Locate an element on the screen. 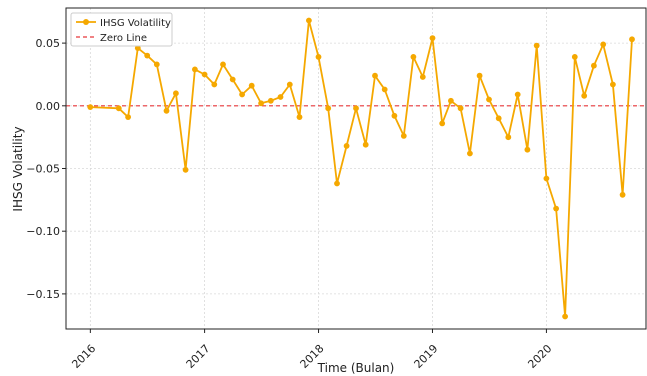 The image size is (647, 376). legend-marker-volatility is located at coordinates (86, 22).